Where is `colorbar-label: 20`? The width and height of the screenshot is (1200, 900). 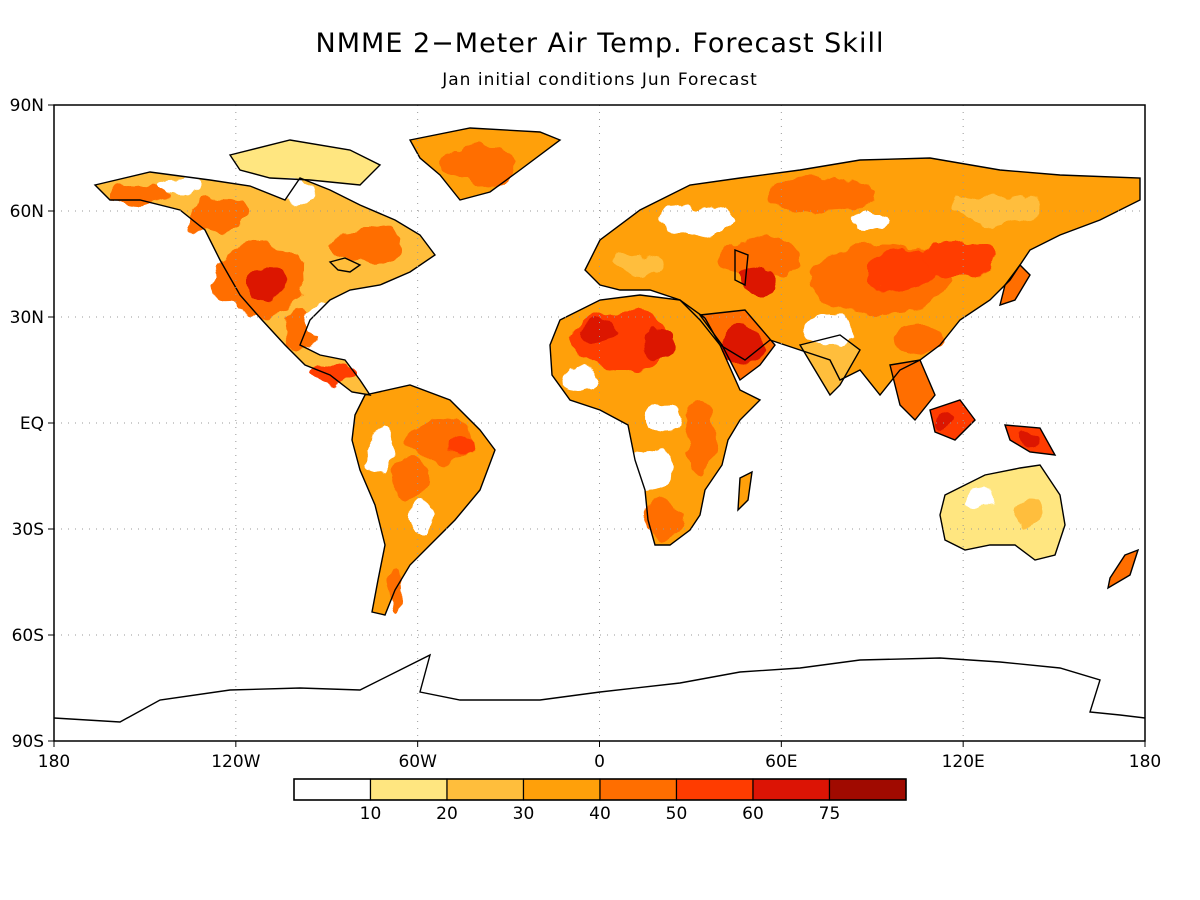
colorbar-label: 20 is located at coordinates (447, 814).